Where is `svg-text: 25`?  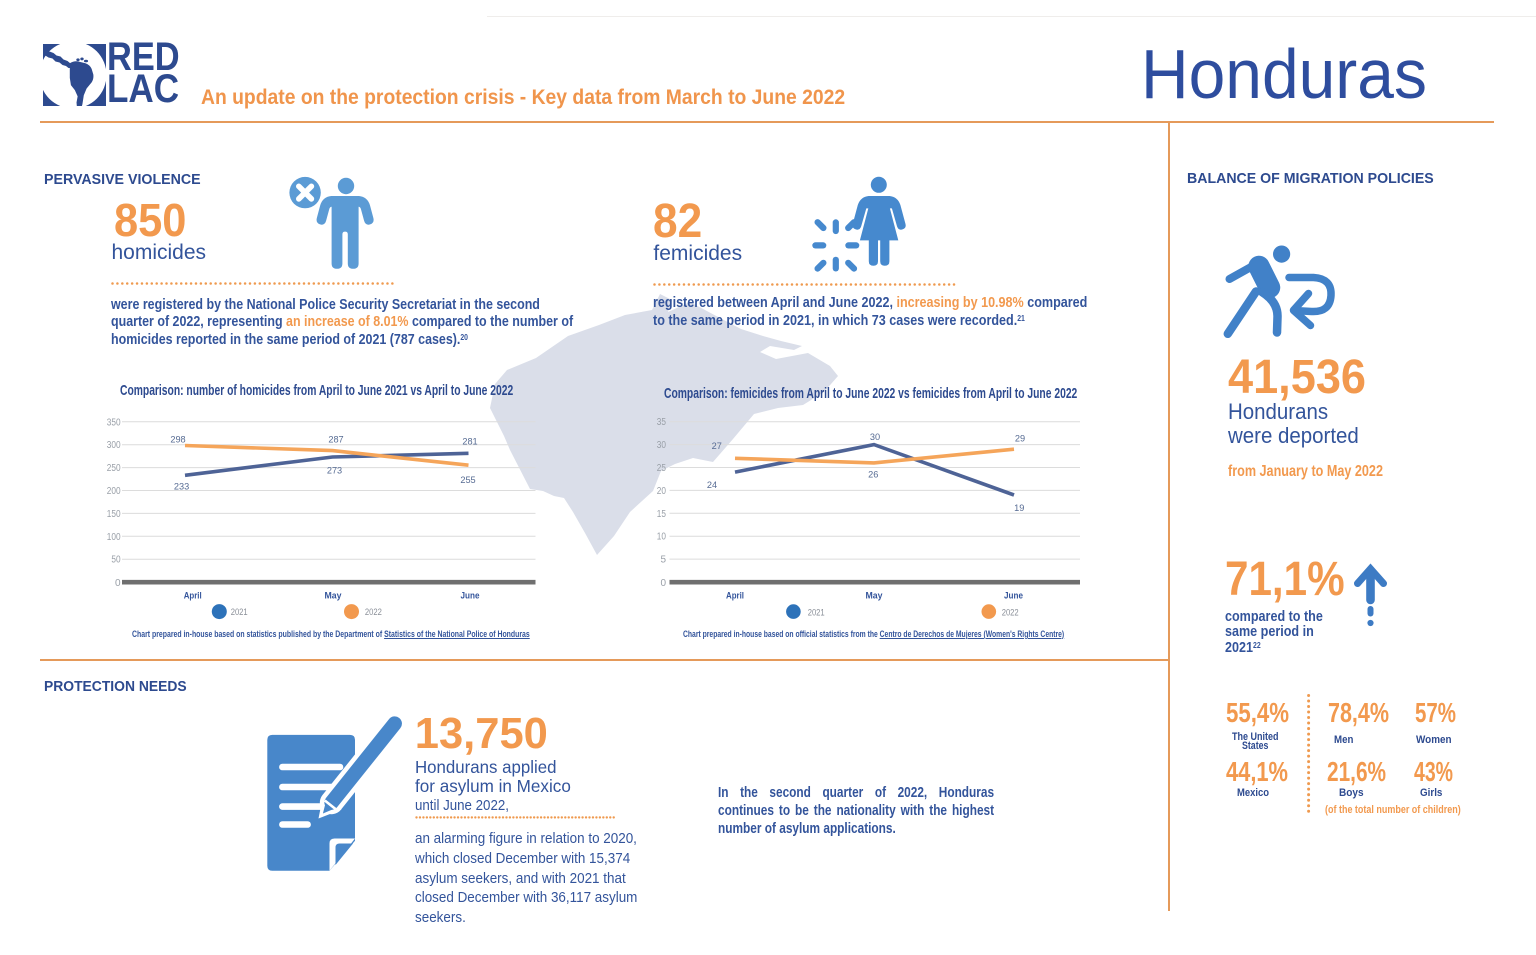
svg-text: 25 is located at coordinates (662, 468).